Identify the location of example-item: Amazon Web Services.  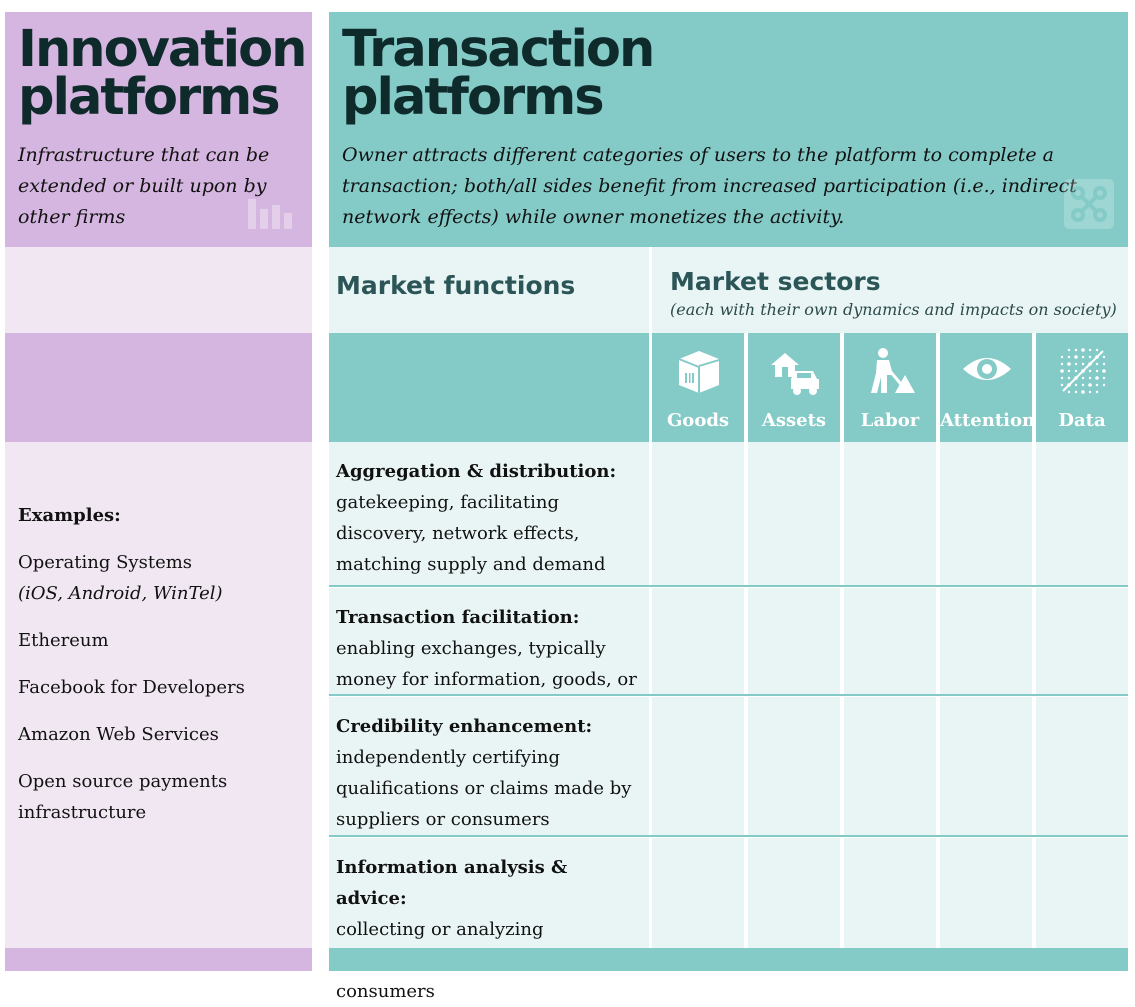
(165, 734).